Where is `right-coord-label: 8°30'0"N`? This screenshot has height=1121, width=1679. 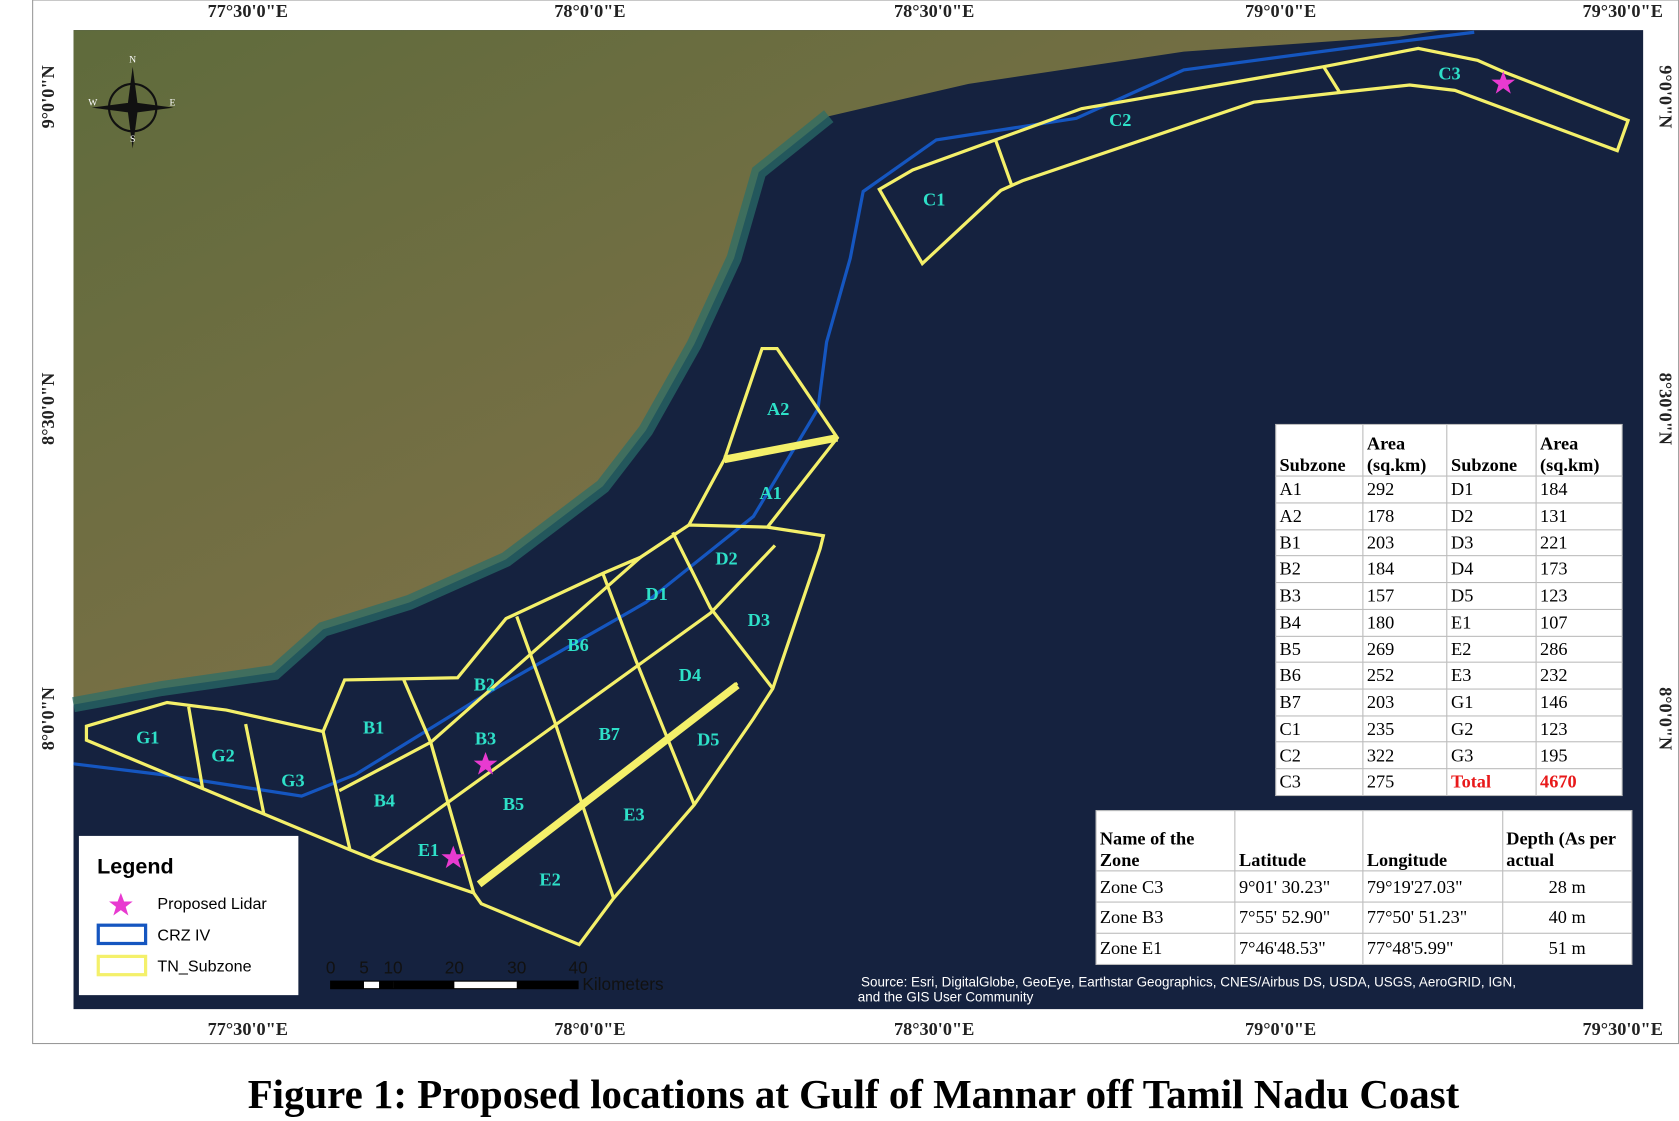
right-coord-label: 8°30'0"N is located at coordinates (1665, 409).